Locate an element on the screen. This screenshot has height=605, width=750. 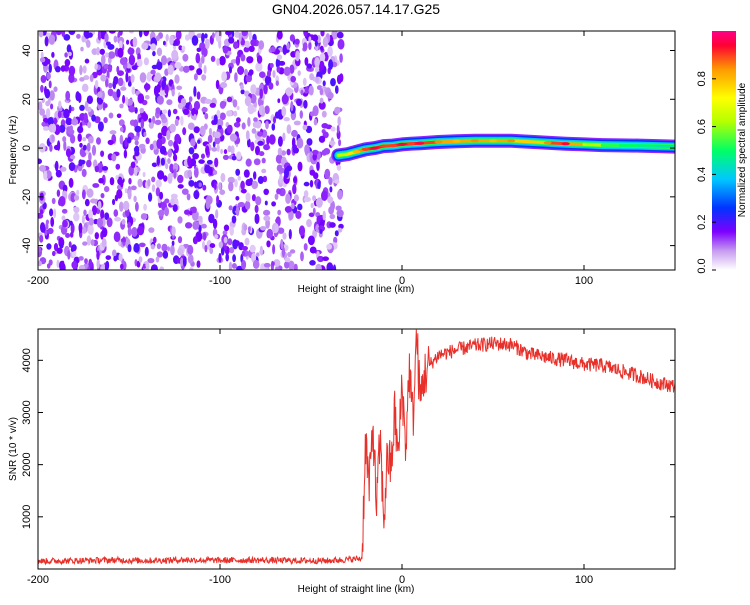
ridge-core-segment is located at coordinates (666, 146).